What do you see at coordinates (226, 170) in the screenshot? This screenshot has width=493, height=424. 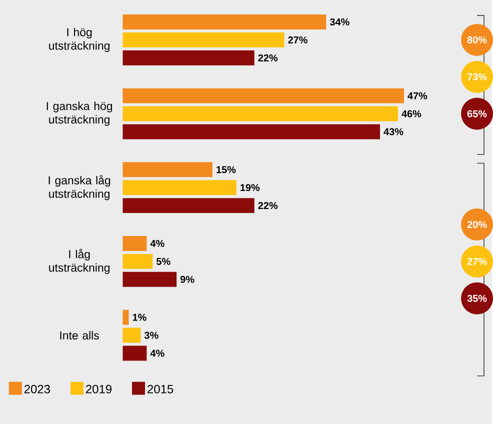 I see `data-label: 15%` at bounding box center [226, 170].